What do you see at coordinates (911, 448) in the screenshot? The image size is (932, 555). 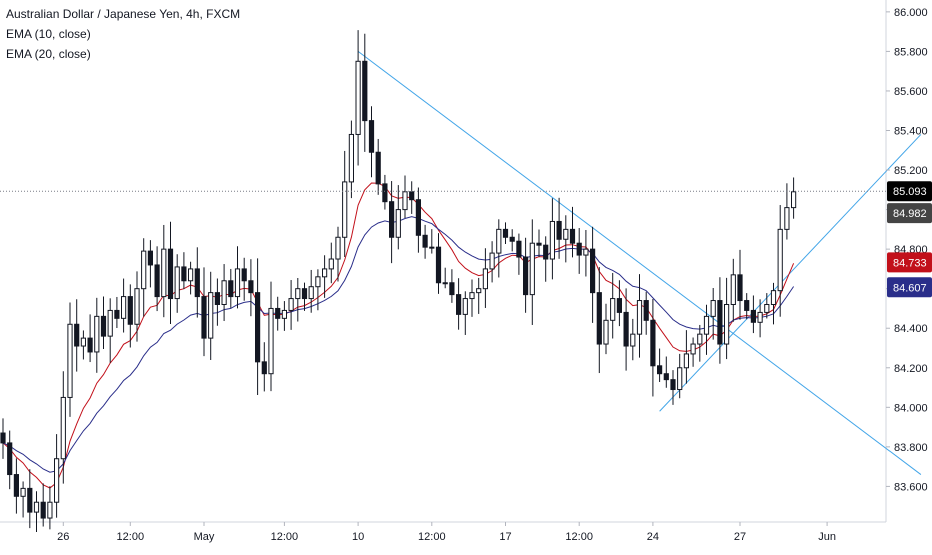 I see `y-tick-label: 83.800` at bounding box center [911, 448].